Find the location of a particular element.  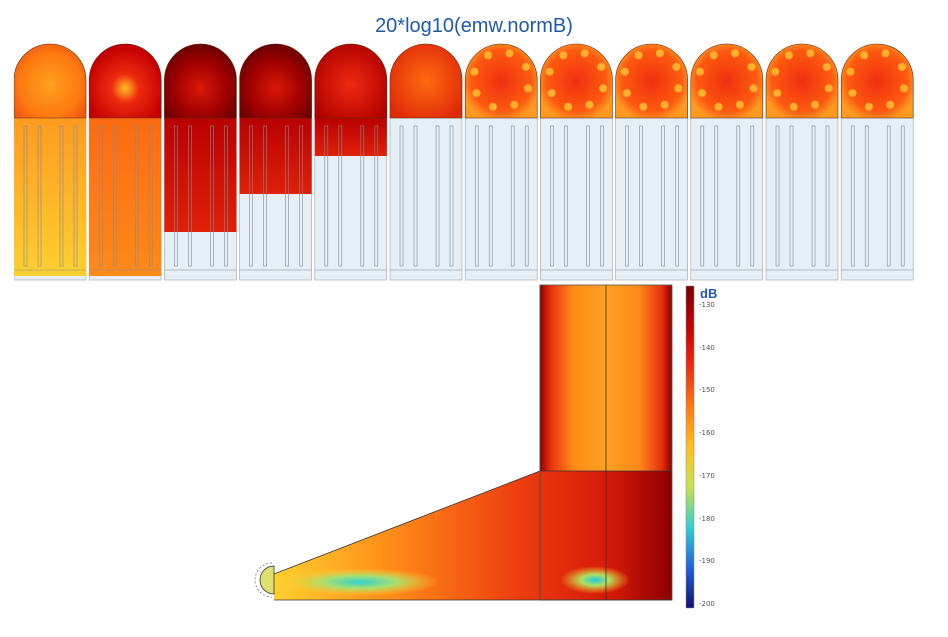

tapered-horn-region is located at coordinates (473, 535).